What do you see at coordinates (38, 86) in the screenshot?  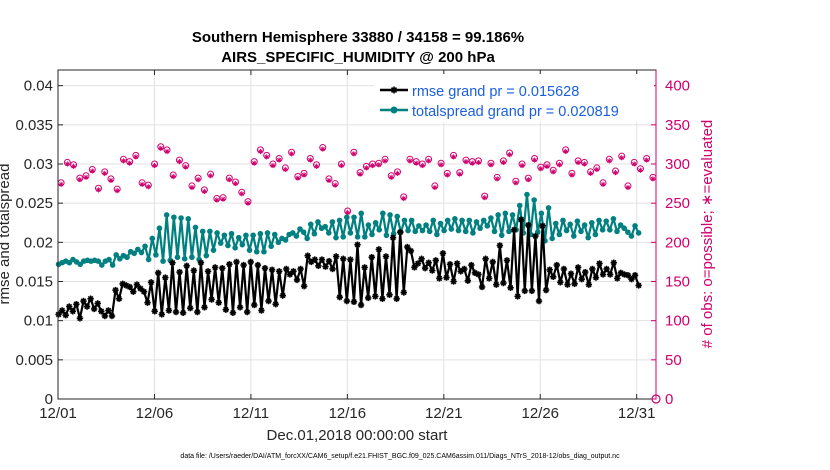 I see `y-tick-label: 0.04` at bounding box center [38, 86].